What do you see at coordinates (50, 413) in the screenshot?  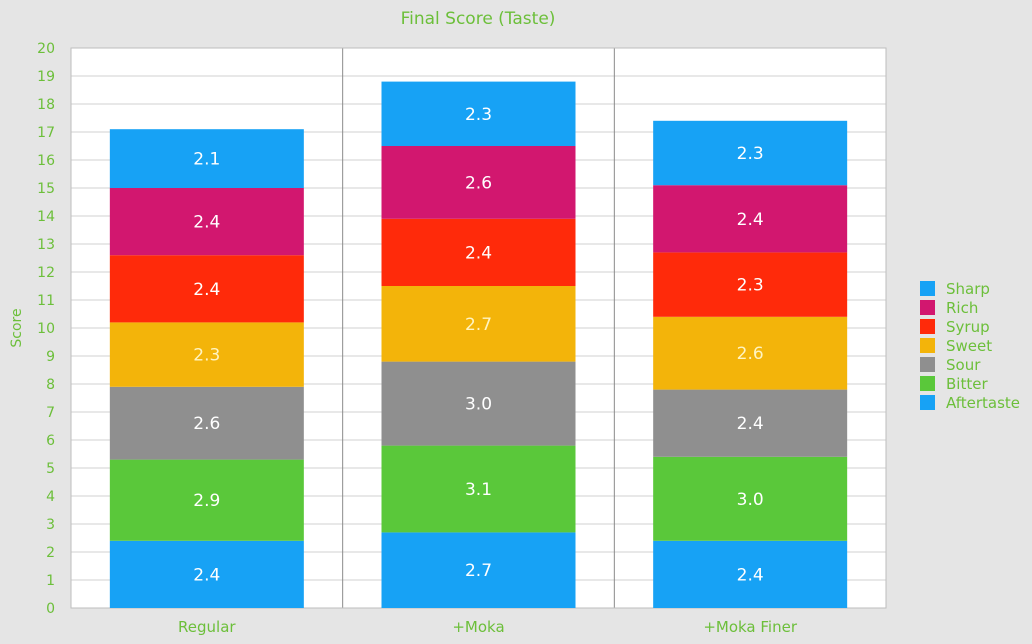 I see `y-tick-label: 7` at bounding box center [50, 413].